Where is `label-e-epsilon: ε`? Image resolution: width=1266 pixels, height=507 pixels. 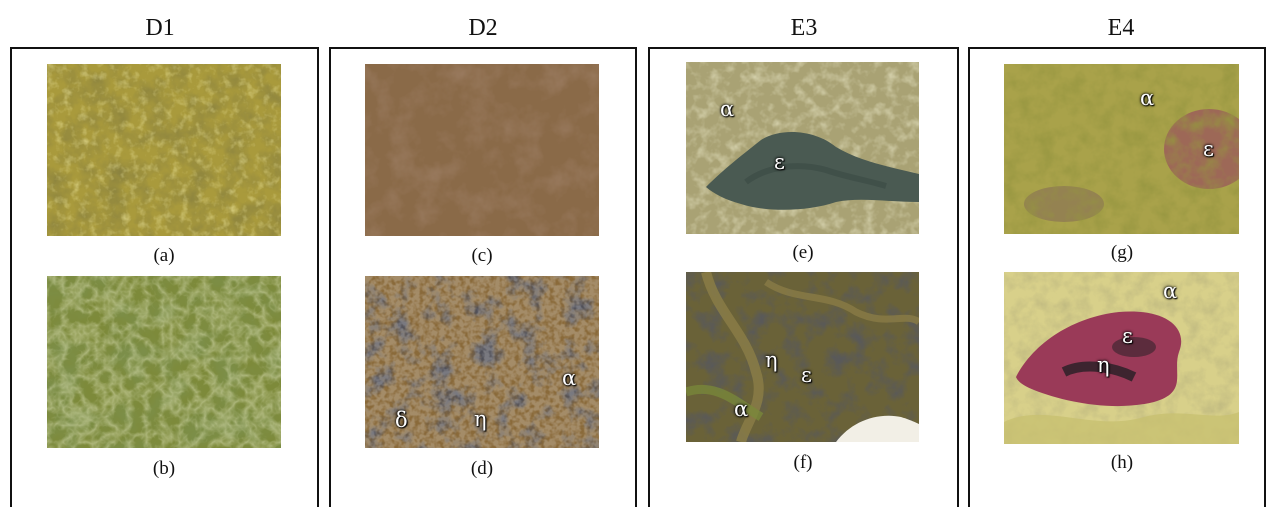 label-e-epsilon: ε is located at coordinates (779, 162).